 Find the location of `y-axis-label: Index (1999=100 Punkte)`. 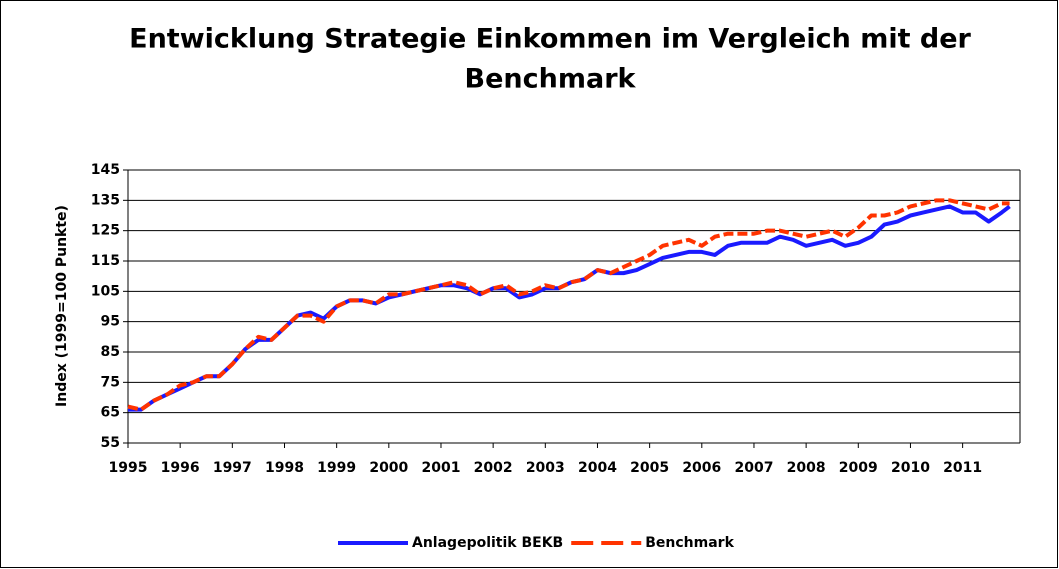

y-axis-label: Index (1999=100 Punkte) is located at coordinates (62, 306).